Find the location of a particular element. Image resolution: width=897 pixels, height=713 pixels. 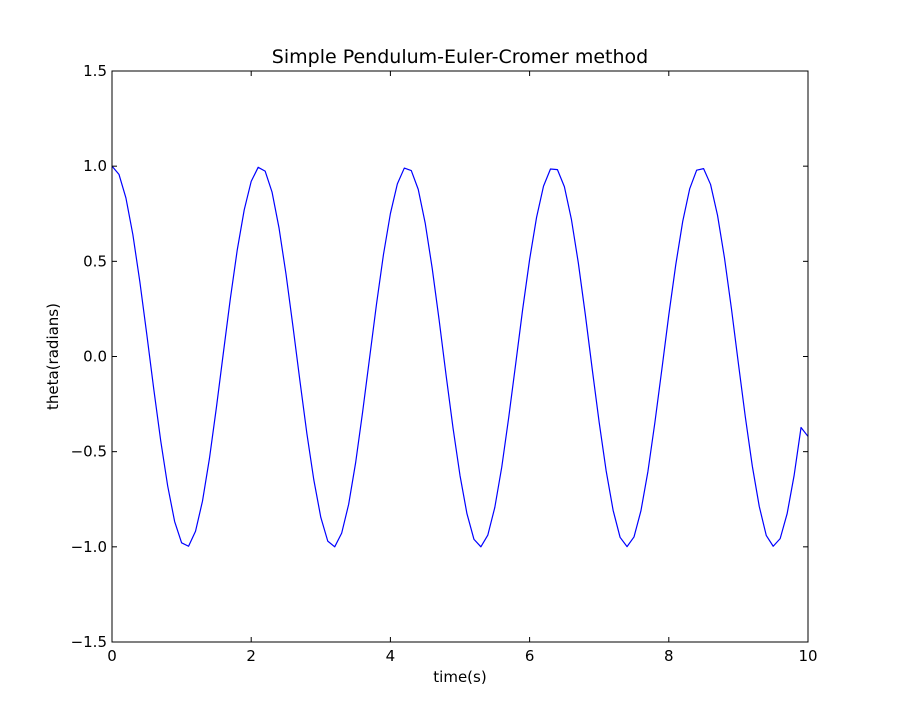

x-tick-label: 4 is located at coordinates (391, 656).